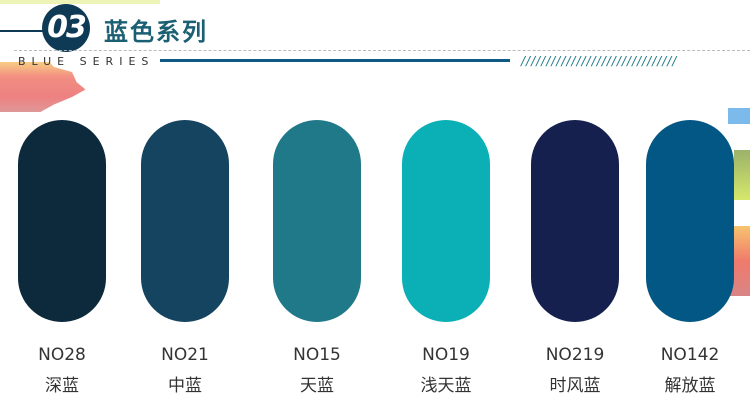 The width and height of the screenshot is (750, 419). I want to click on header-bar, so click(335, 60).